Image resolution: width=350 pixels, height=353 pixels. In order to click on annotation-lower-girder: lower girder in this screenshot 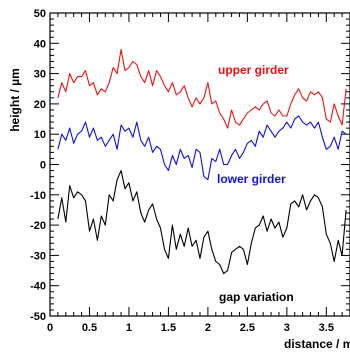, I will do `click(251, 179)`.